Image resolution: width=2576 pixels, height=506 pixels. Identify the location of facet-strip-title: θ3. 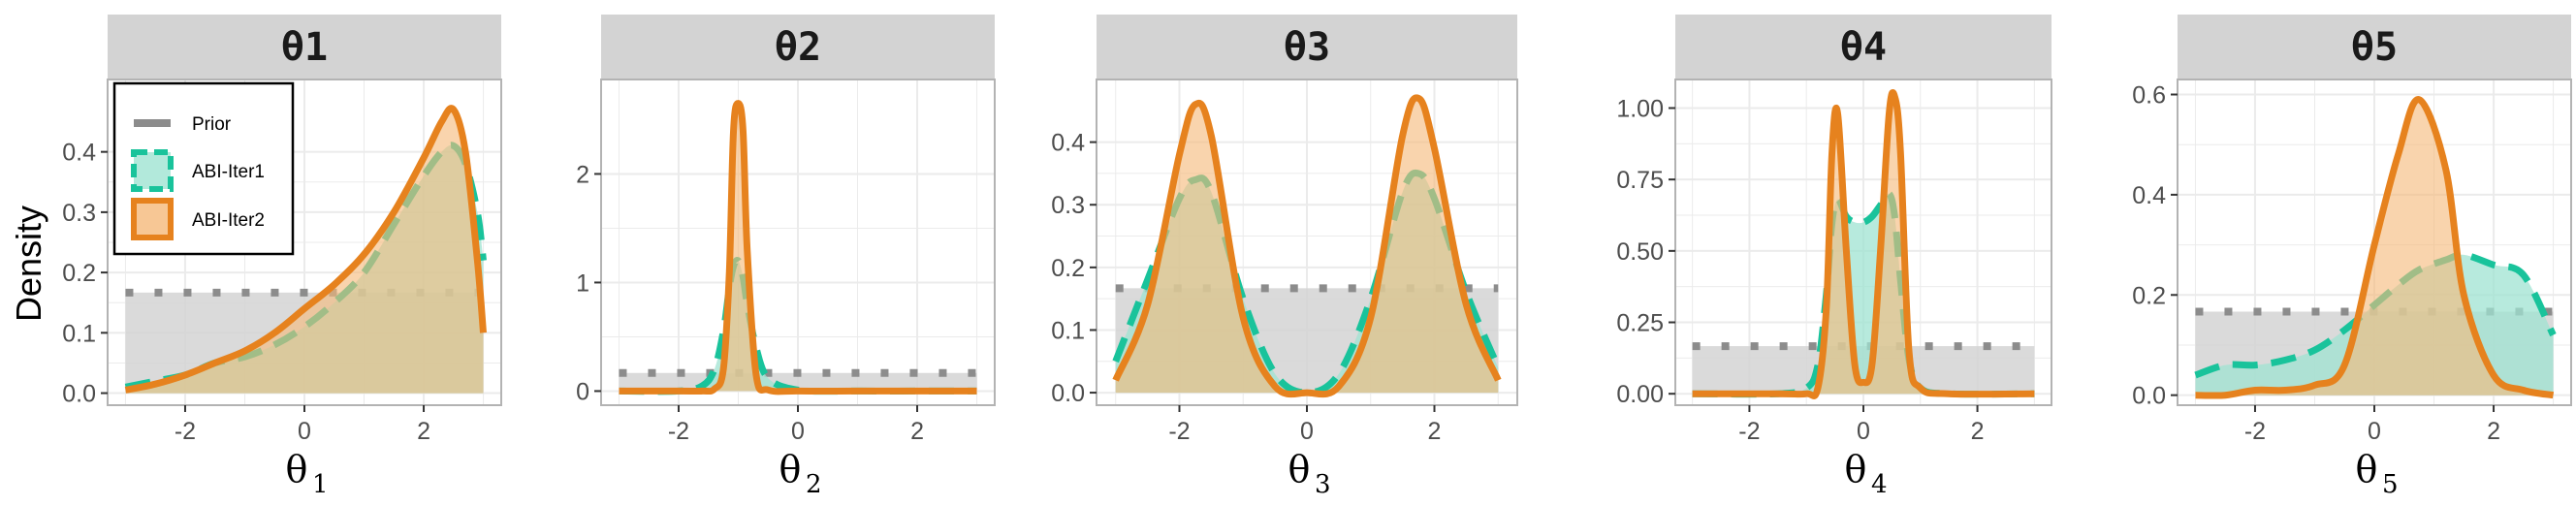
(1307, 47).